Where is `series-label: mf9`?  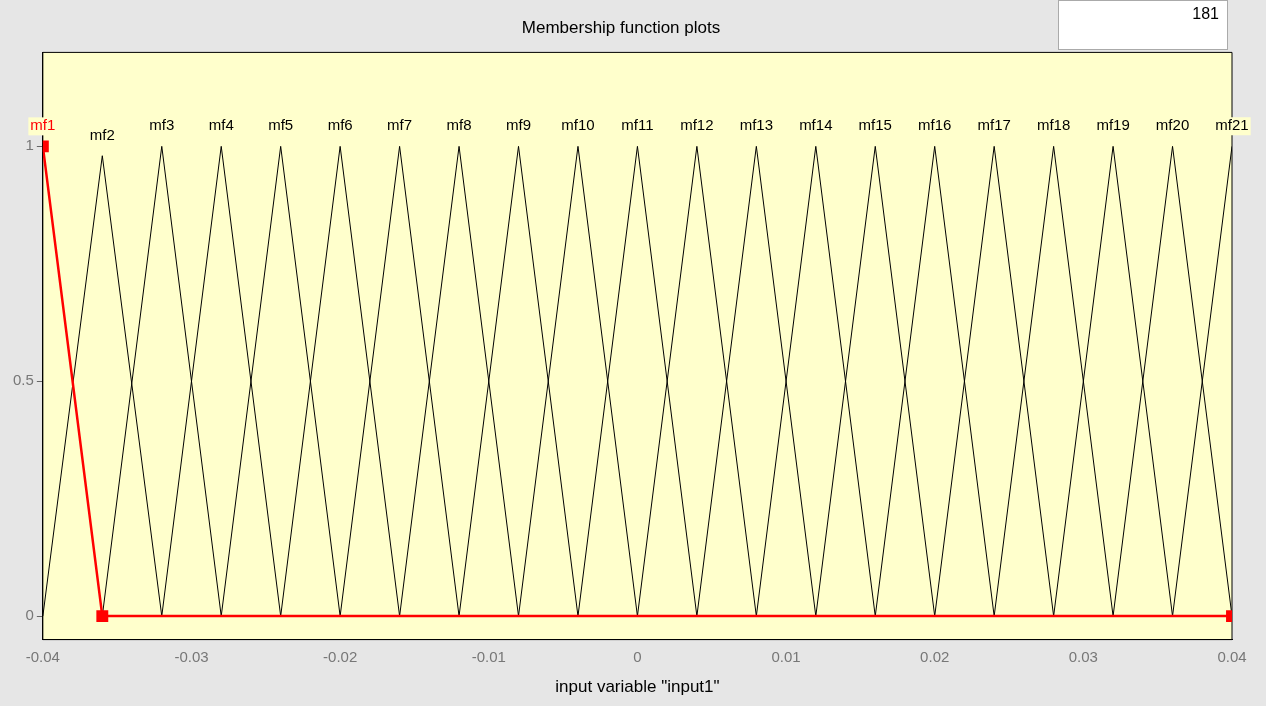 series-label: mf9 is located at coordinates (519, 125).